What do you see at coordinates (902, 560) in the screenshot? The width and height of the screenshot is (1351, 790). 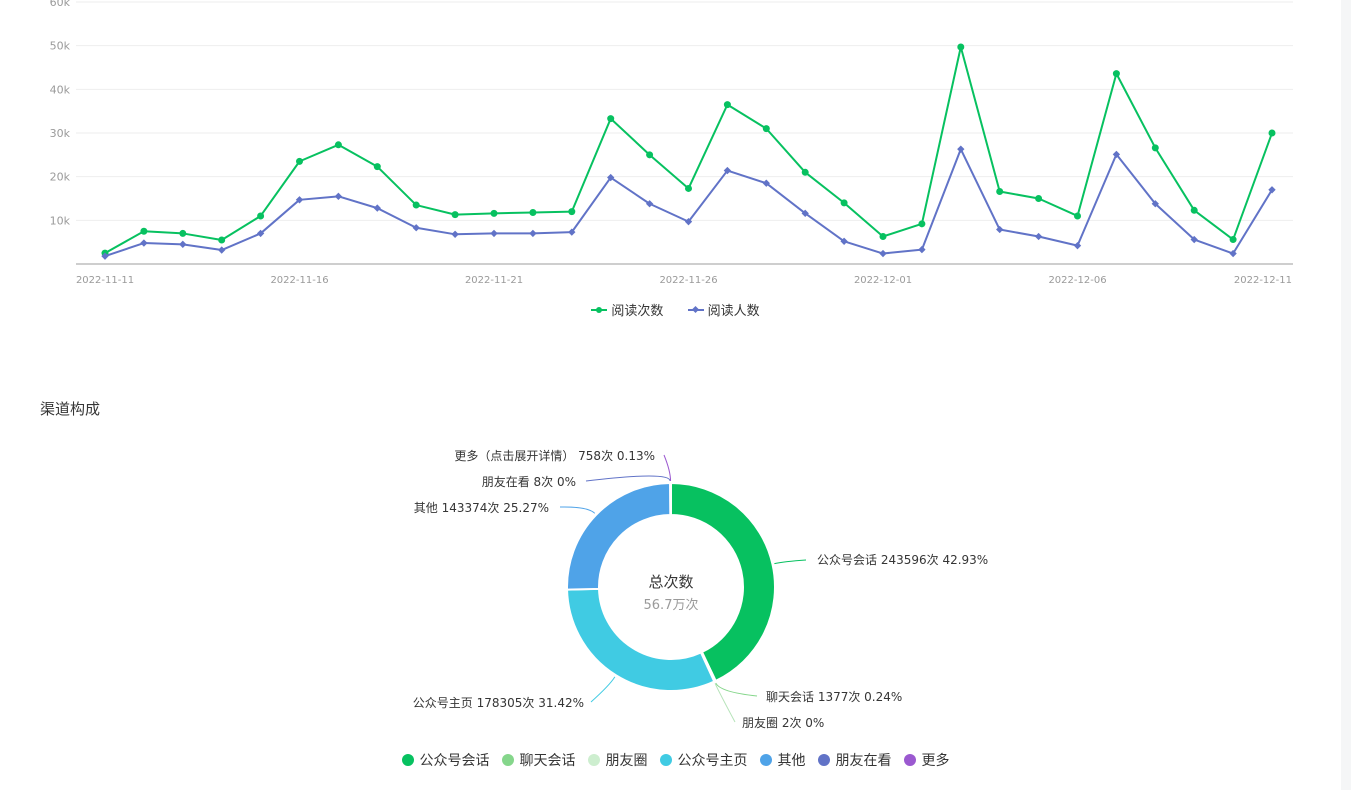 I see `callout-label-0: 公众号会话 243596次 42.93%` at bounding box center [902, 560].